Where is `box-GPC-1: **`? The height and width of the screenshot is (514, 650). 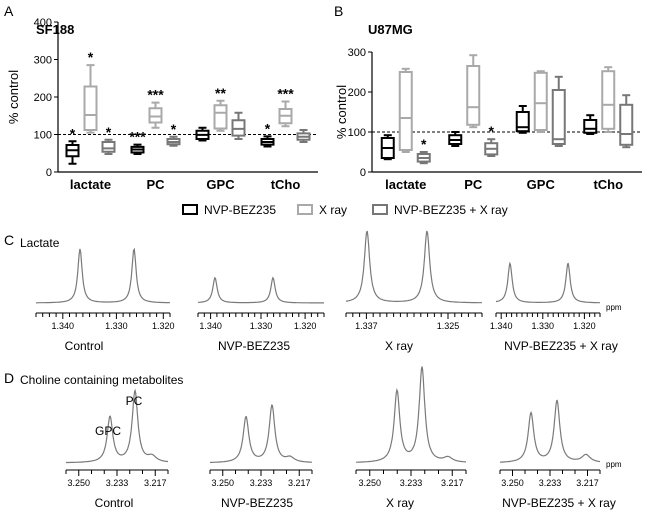
box-GPC-1: ** is located at coordinates (220, 108).